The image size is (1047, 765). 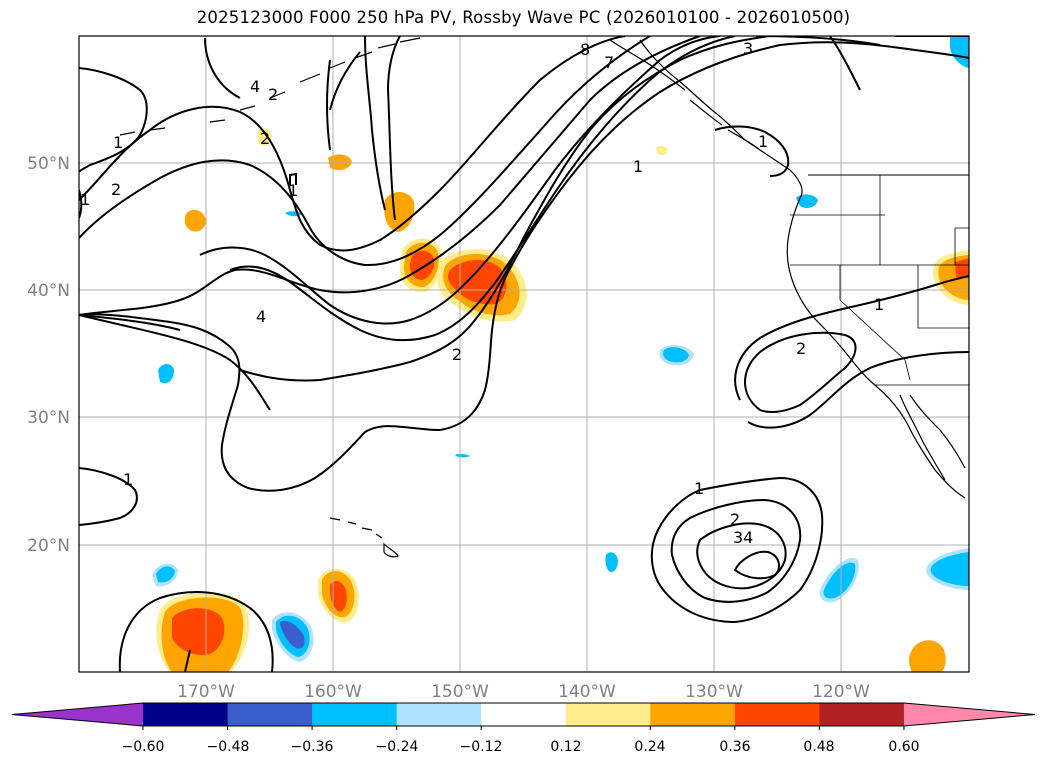 I want to click on colorbar-tick-label: 0.36, so click(x=734, y=747).